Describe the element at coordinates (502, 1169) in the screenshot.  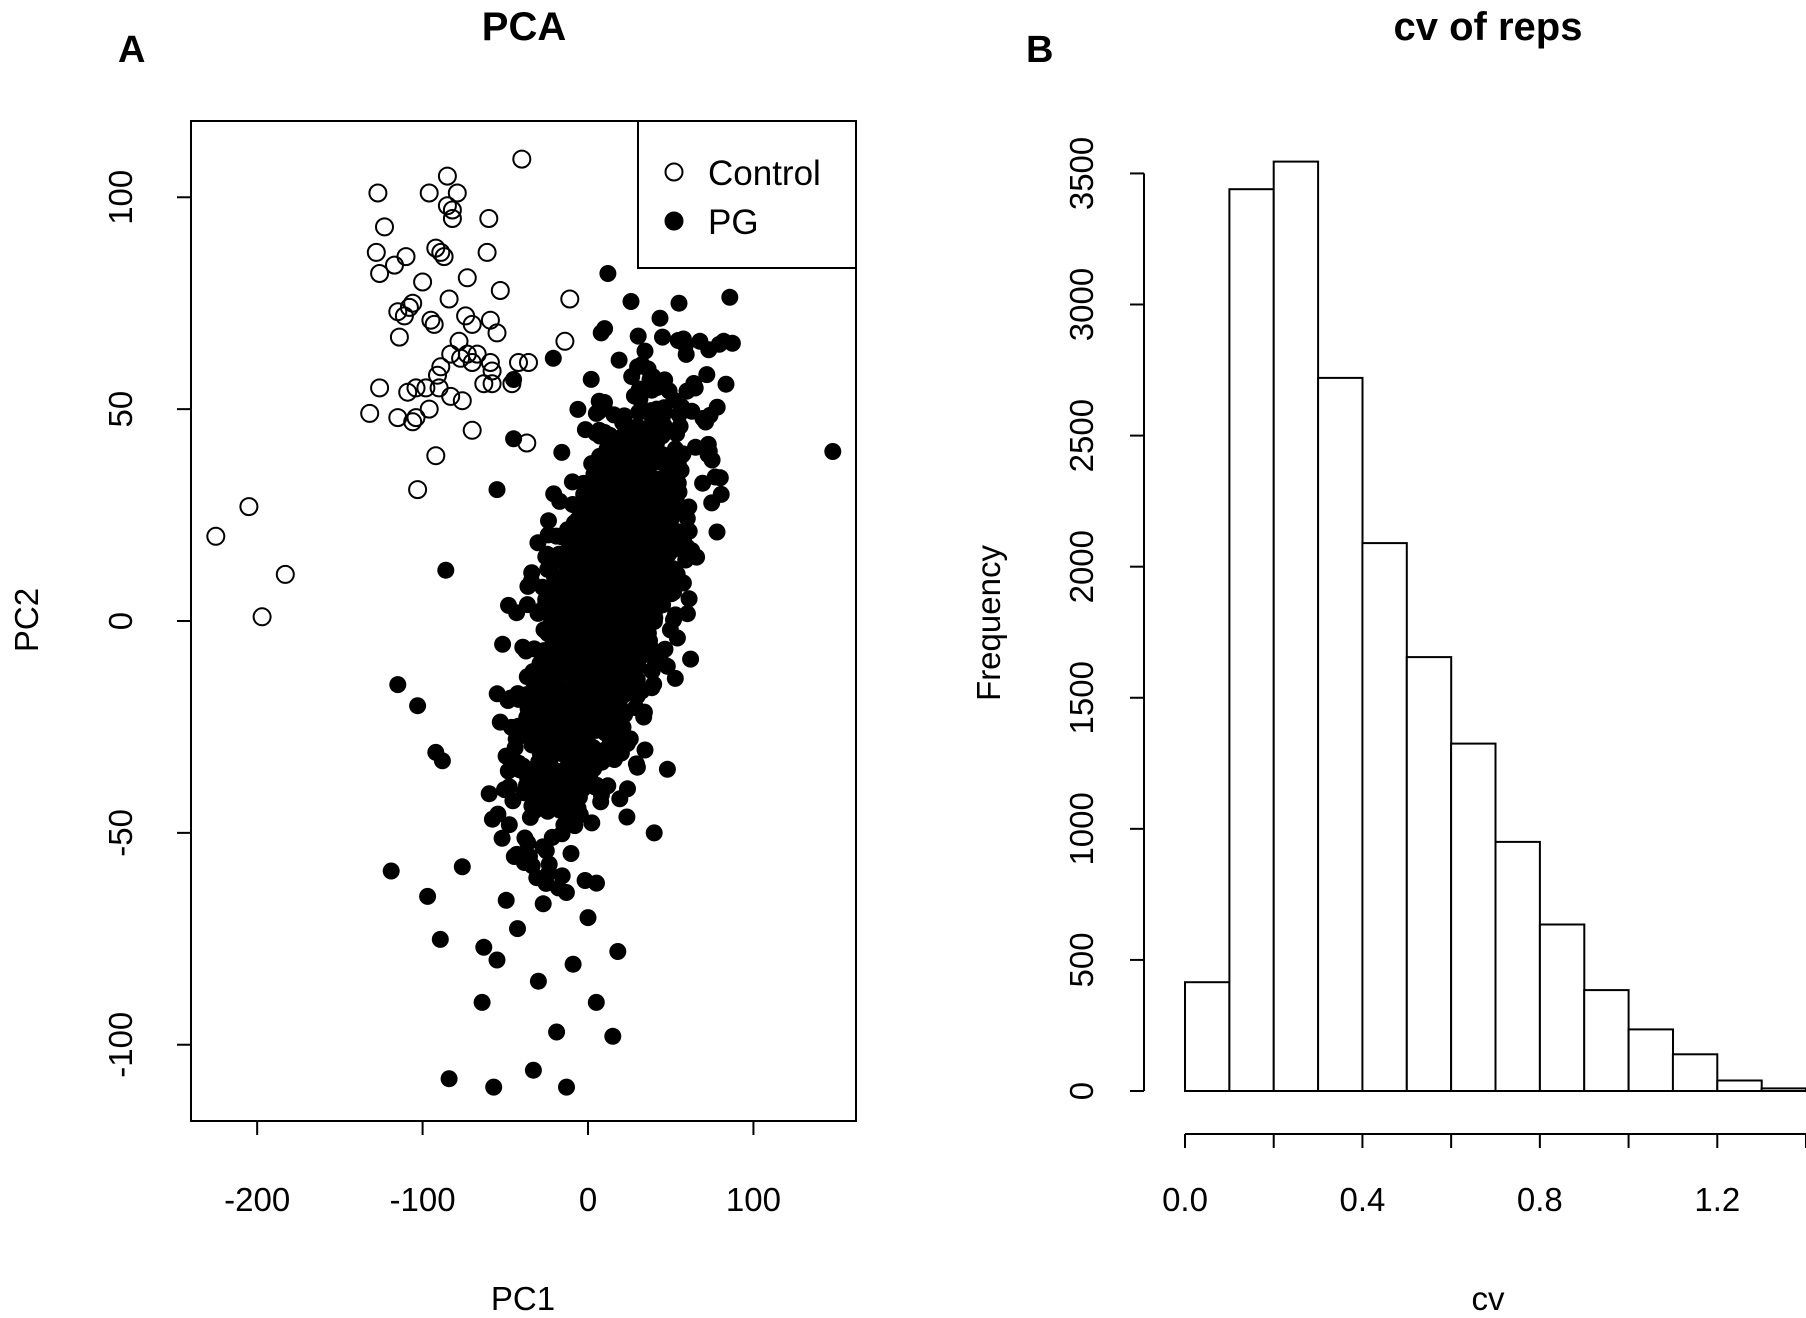
I see `pca-x-axis: -200 -100 0 100` at that location.